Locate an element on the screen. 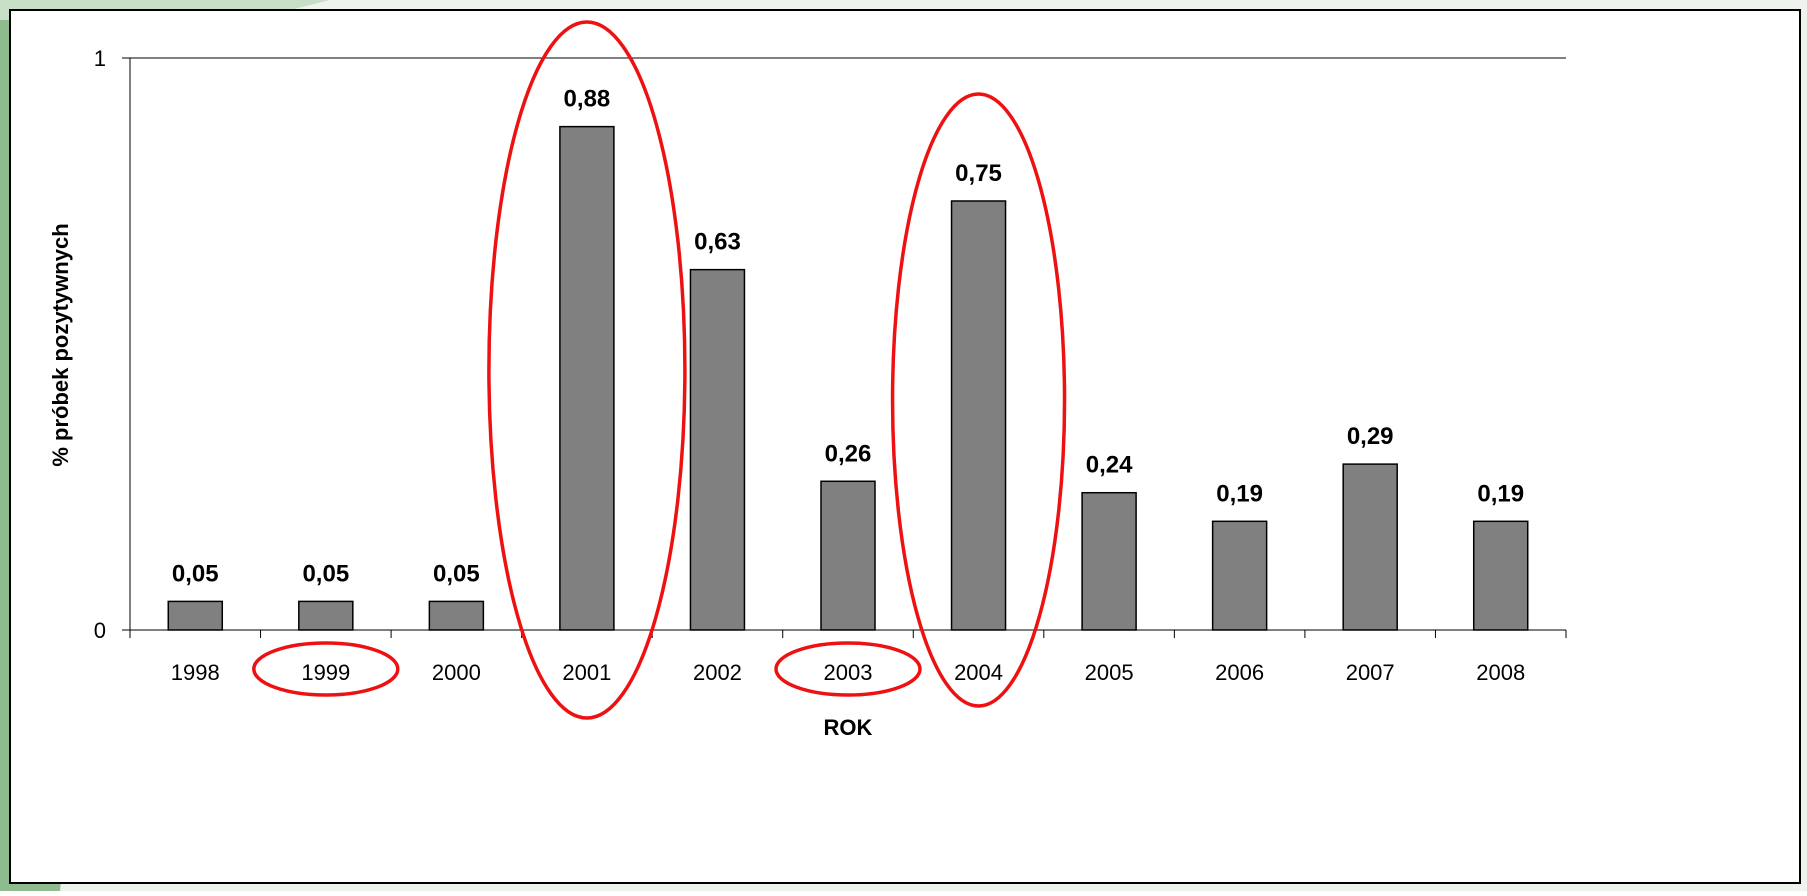 The image size is (1807, 896). x-tick-label-2008: 2008 is located at coordinates (1500, 672).